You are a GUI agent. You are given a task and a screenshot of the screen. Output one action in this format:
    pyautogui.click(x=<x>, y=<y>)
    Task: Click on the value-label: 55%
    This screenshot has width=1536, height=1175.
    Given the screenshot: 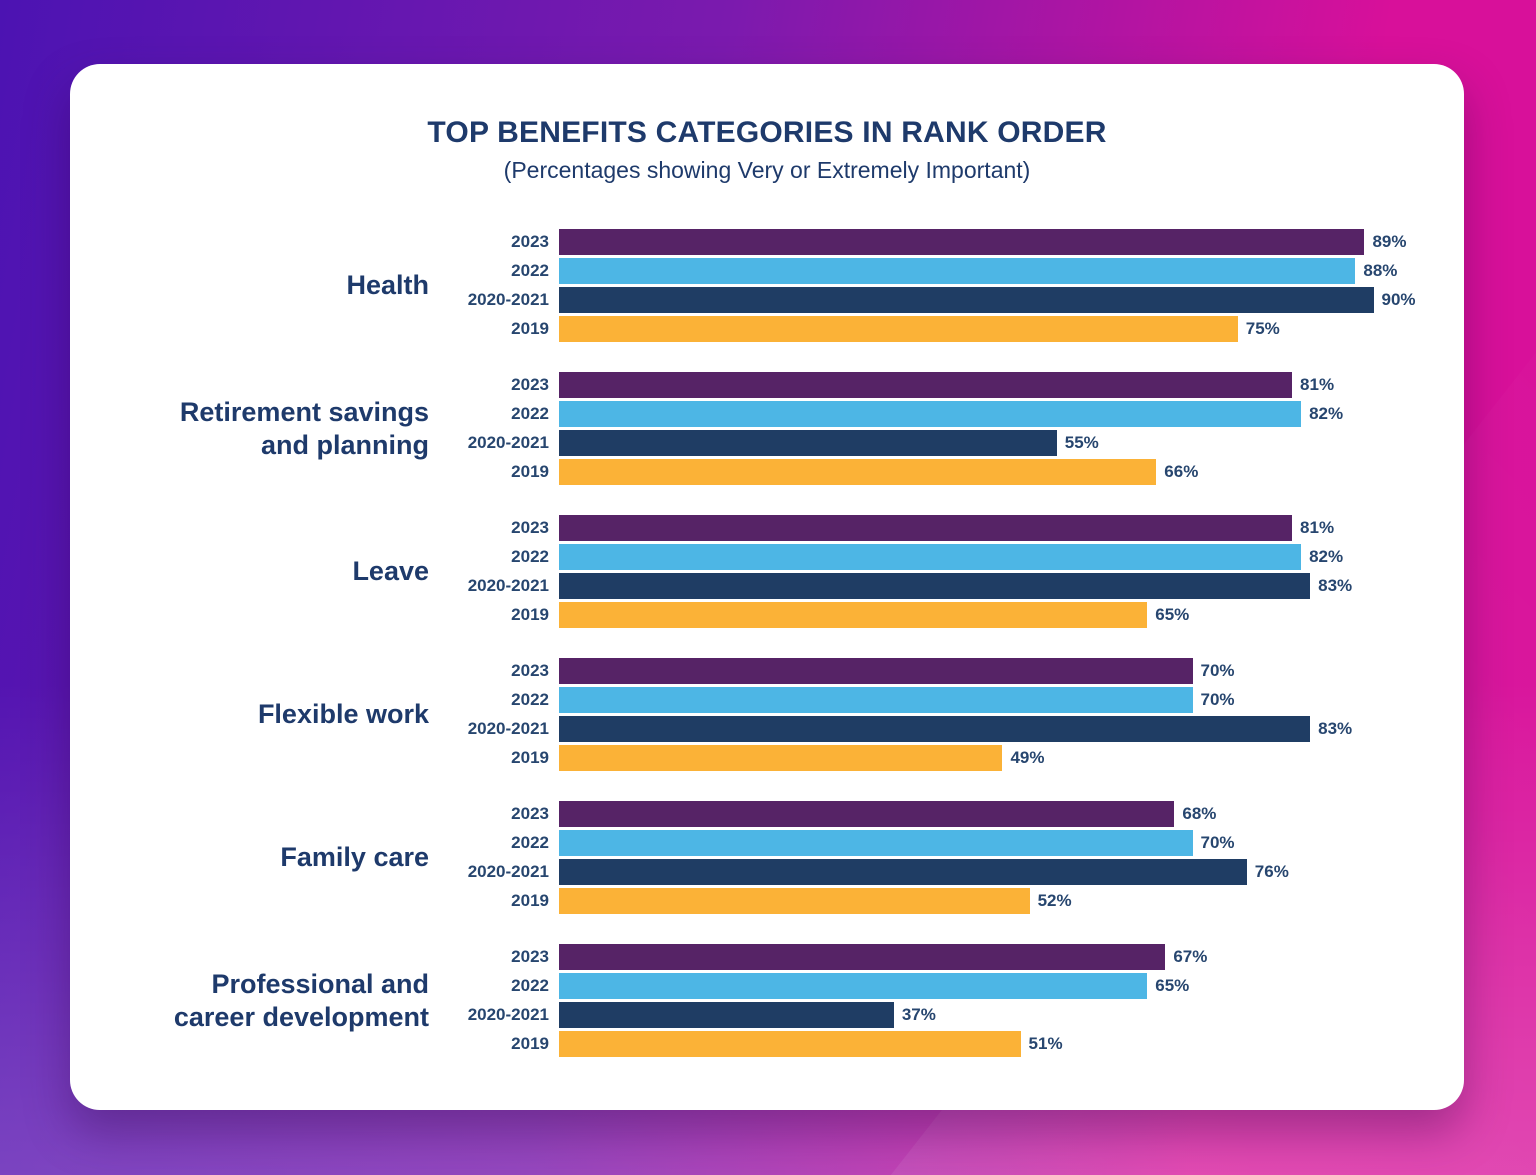 What is the action you would take?
    pyautogui.click(x=1081, y=442)
    